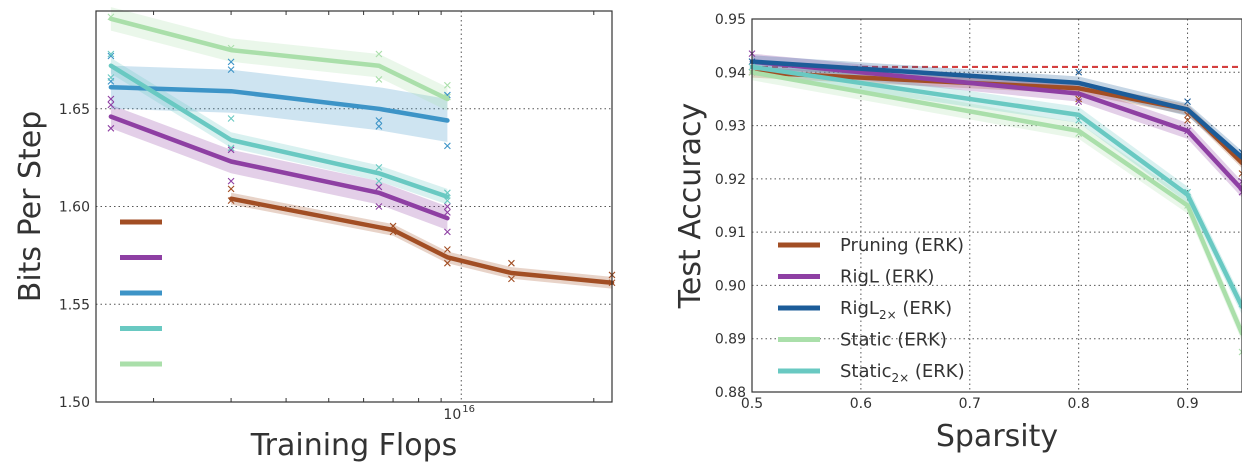 The width and height of the screenshot is (1242, 463). I want to click on legend-entry-label: Pruning (ERK), so click(902, 245).